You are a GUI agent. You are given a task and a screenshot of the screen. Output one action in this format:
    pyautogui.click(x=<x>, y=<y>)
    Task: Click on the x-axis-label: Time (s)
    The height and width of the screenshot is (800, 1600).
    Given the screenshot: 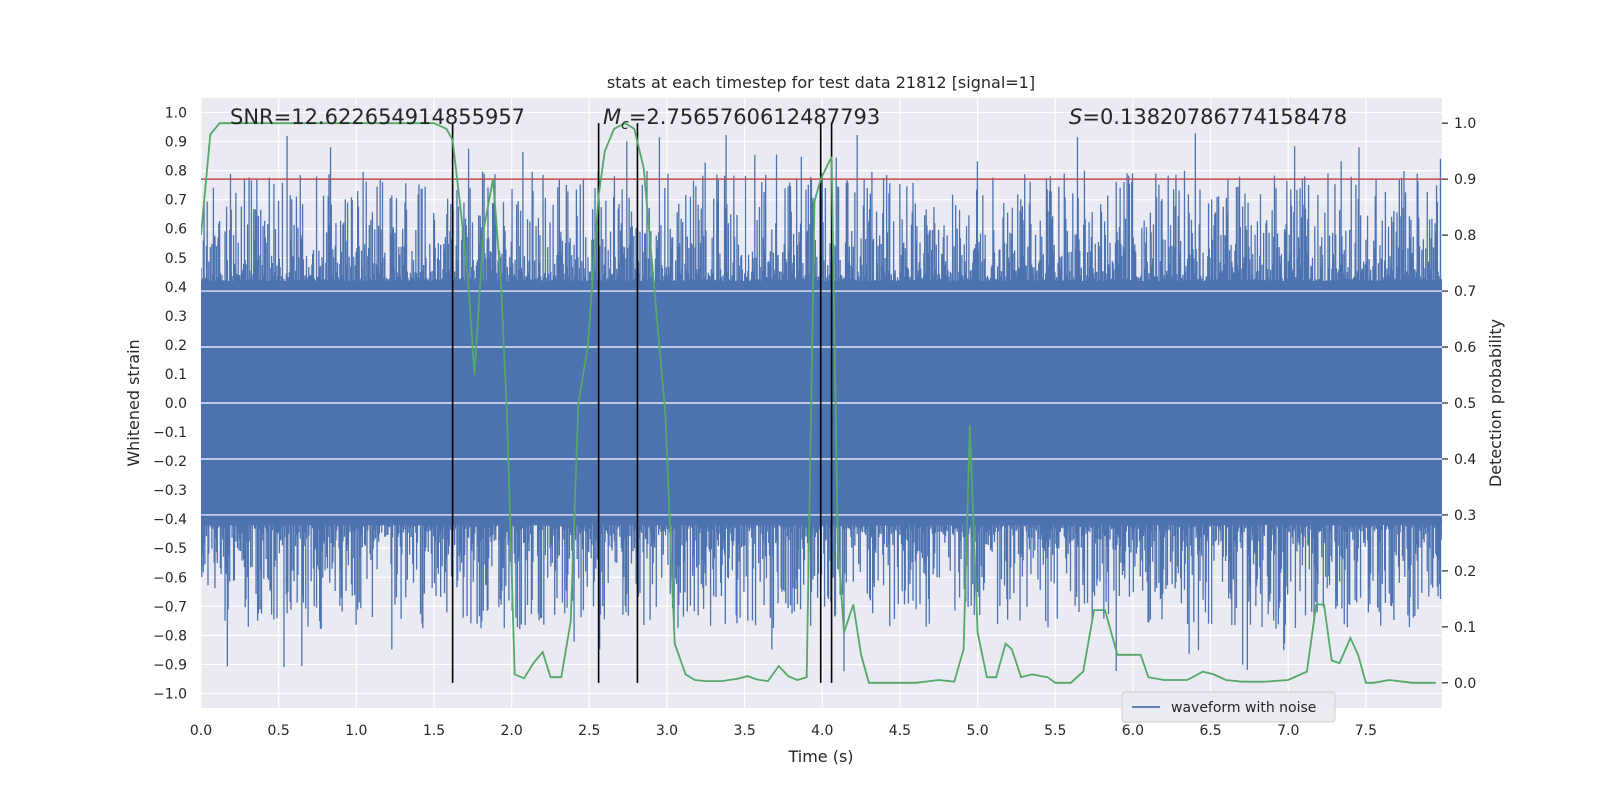 What is the action you would take?
    pyautogui.click(x=820, y=756)
    